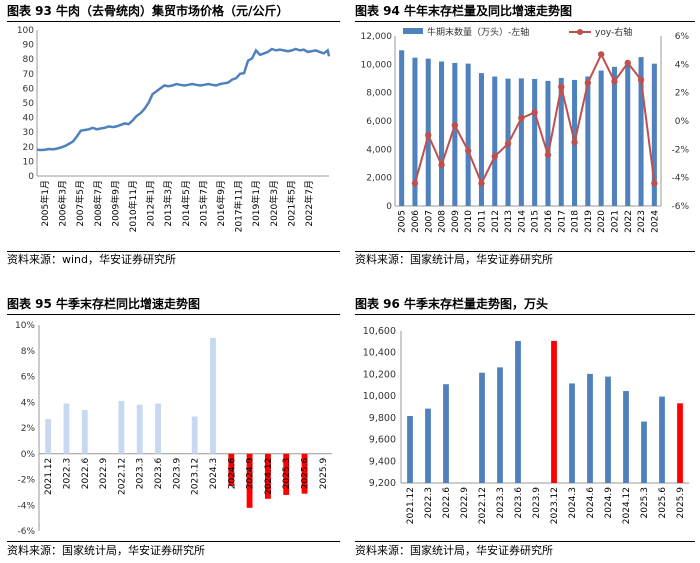 Image resolution: width=700 pixels, height=563 pixels. I want to click on x-tick-label: 2008年7月, so click(98, 203).